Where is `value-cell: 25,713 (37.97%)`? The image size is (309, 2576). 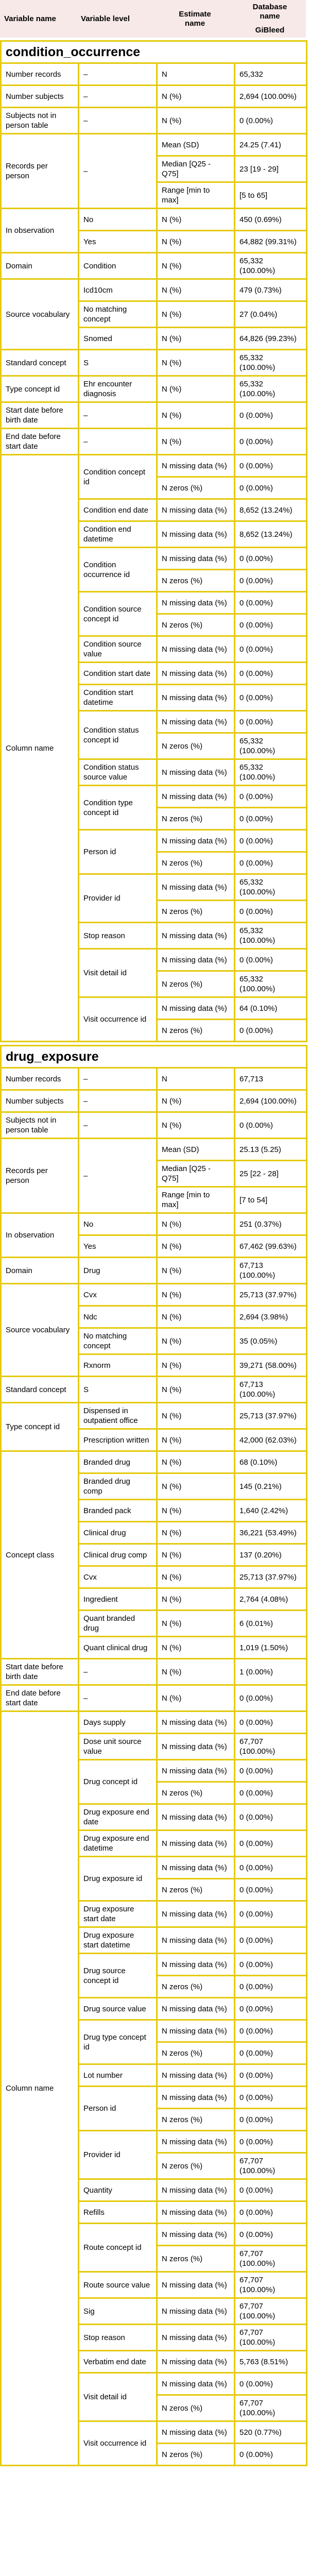
value-cell: 25,713 (37.97%) is located at coordinates (271, 1295).